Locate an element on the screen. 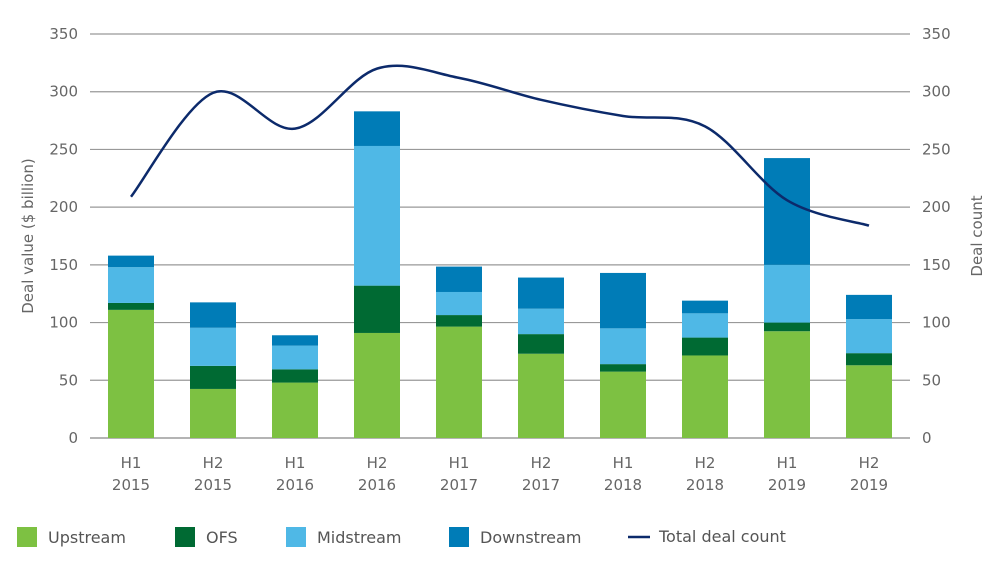  y2-tick-label: 200 is located at coordinates (936, 207).